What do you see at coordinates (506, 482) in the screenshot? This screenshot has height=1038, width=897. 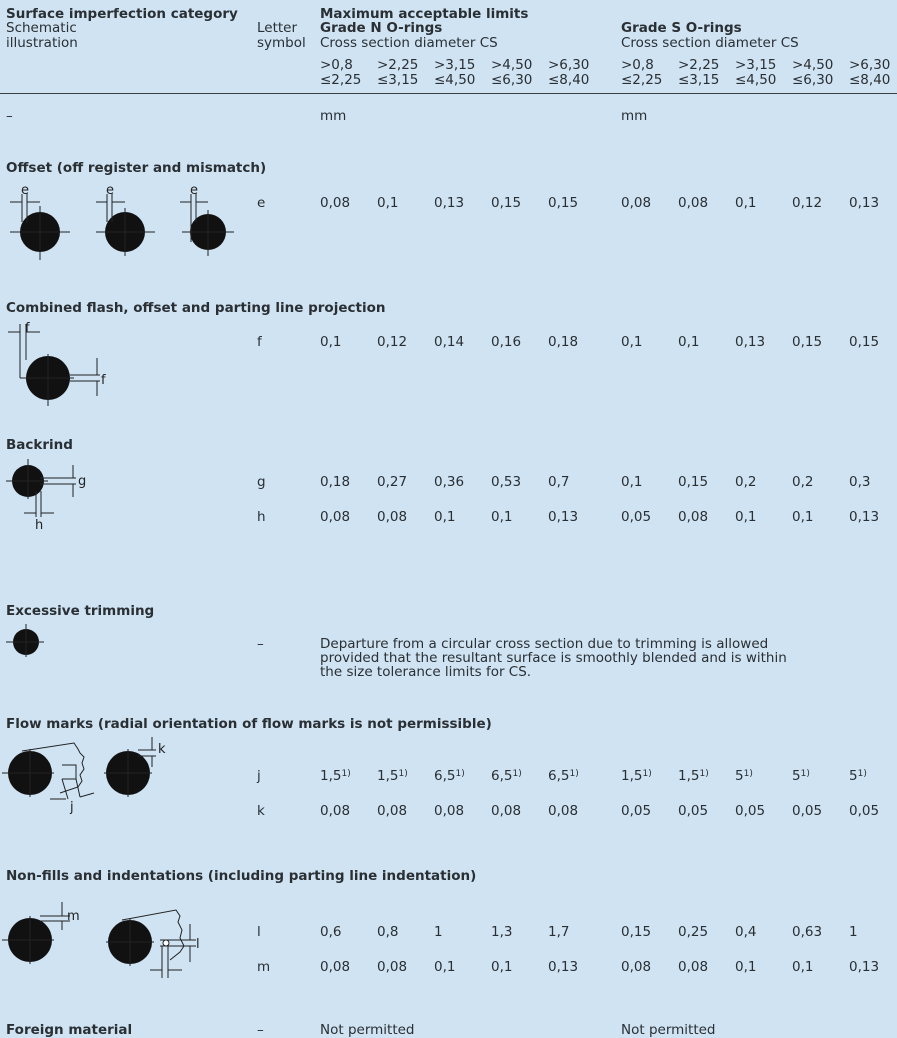 I see `grade-n-value-cell: 0,53` at bounding box center [506, 482].